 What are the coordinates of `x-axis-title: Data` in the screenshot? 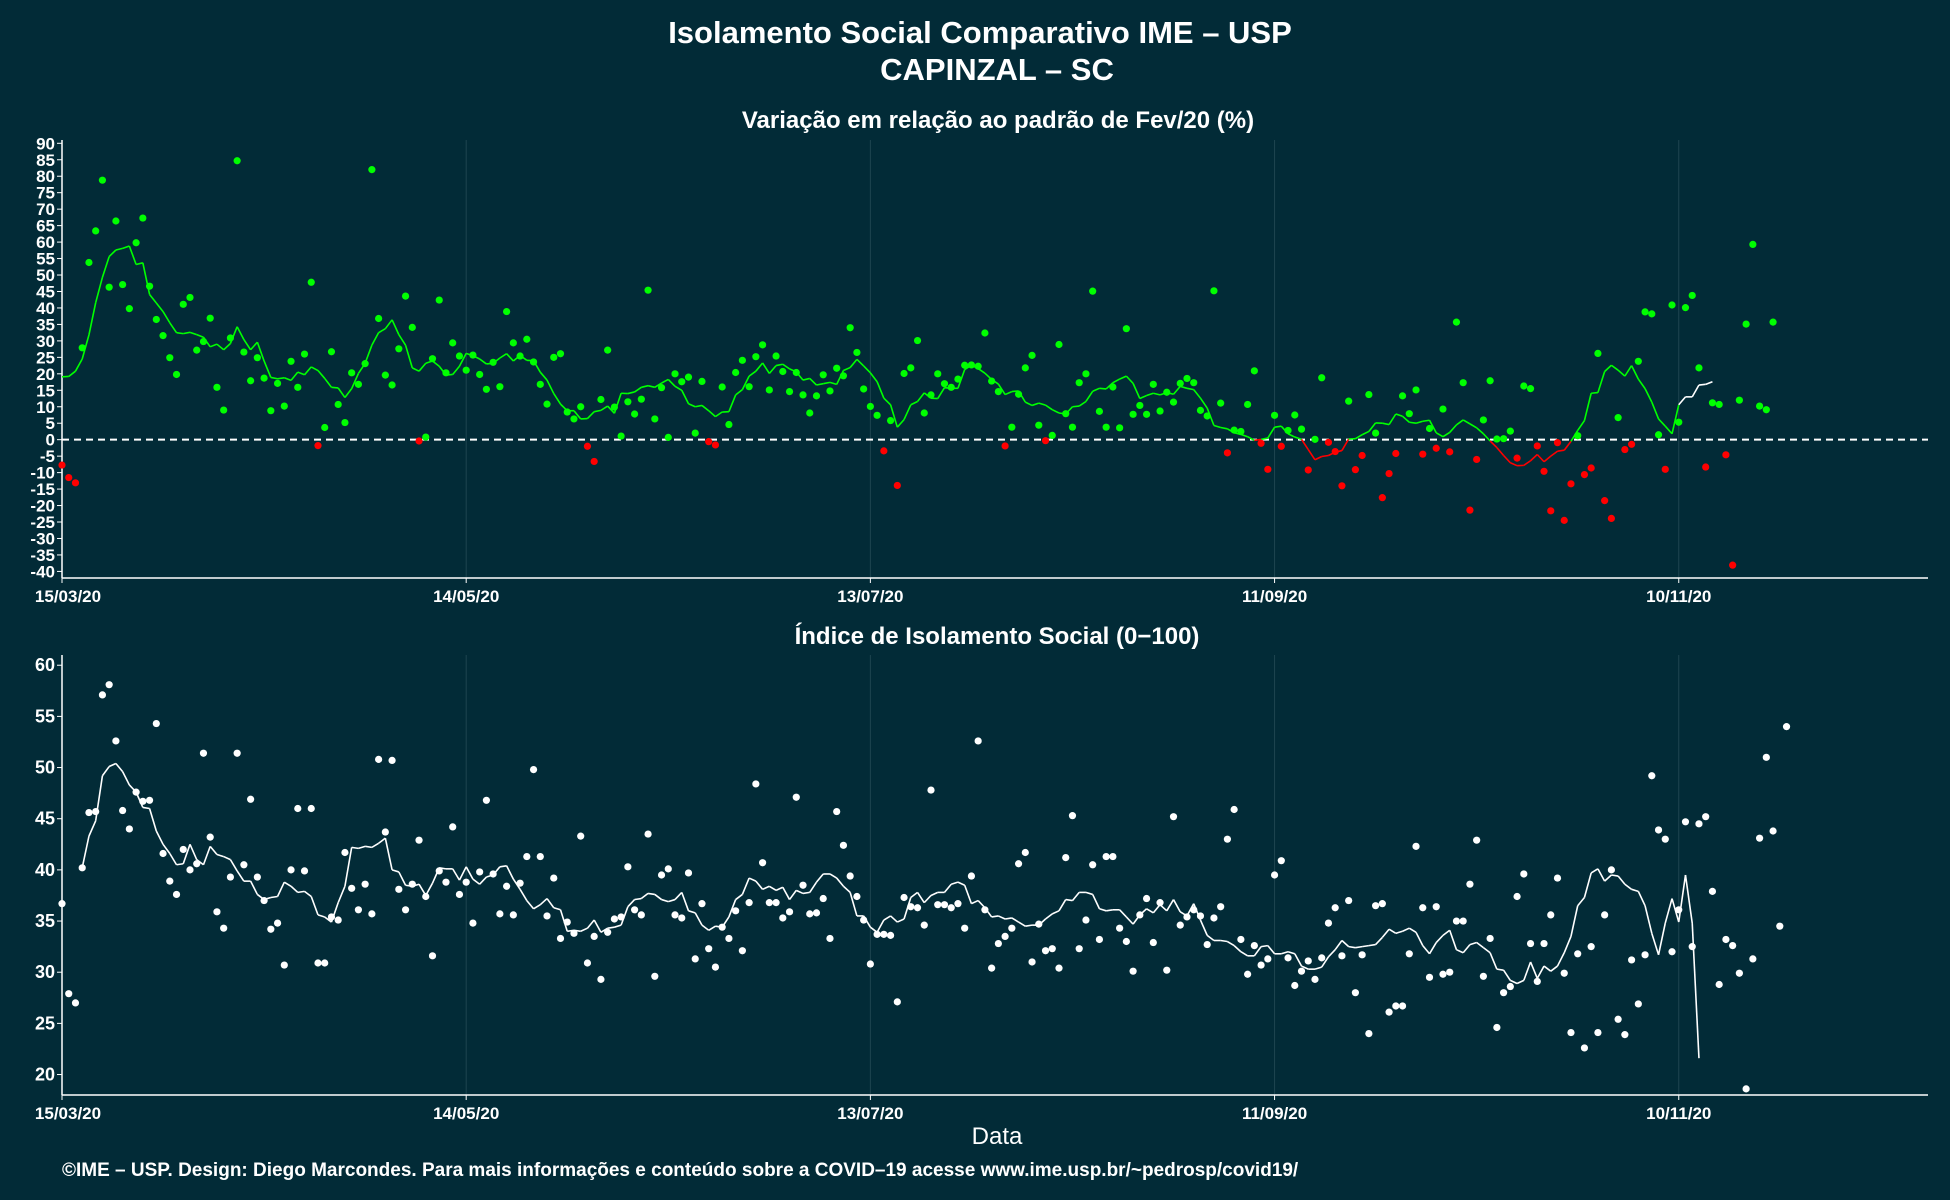 It's located at (997, 1136).